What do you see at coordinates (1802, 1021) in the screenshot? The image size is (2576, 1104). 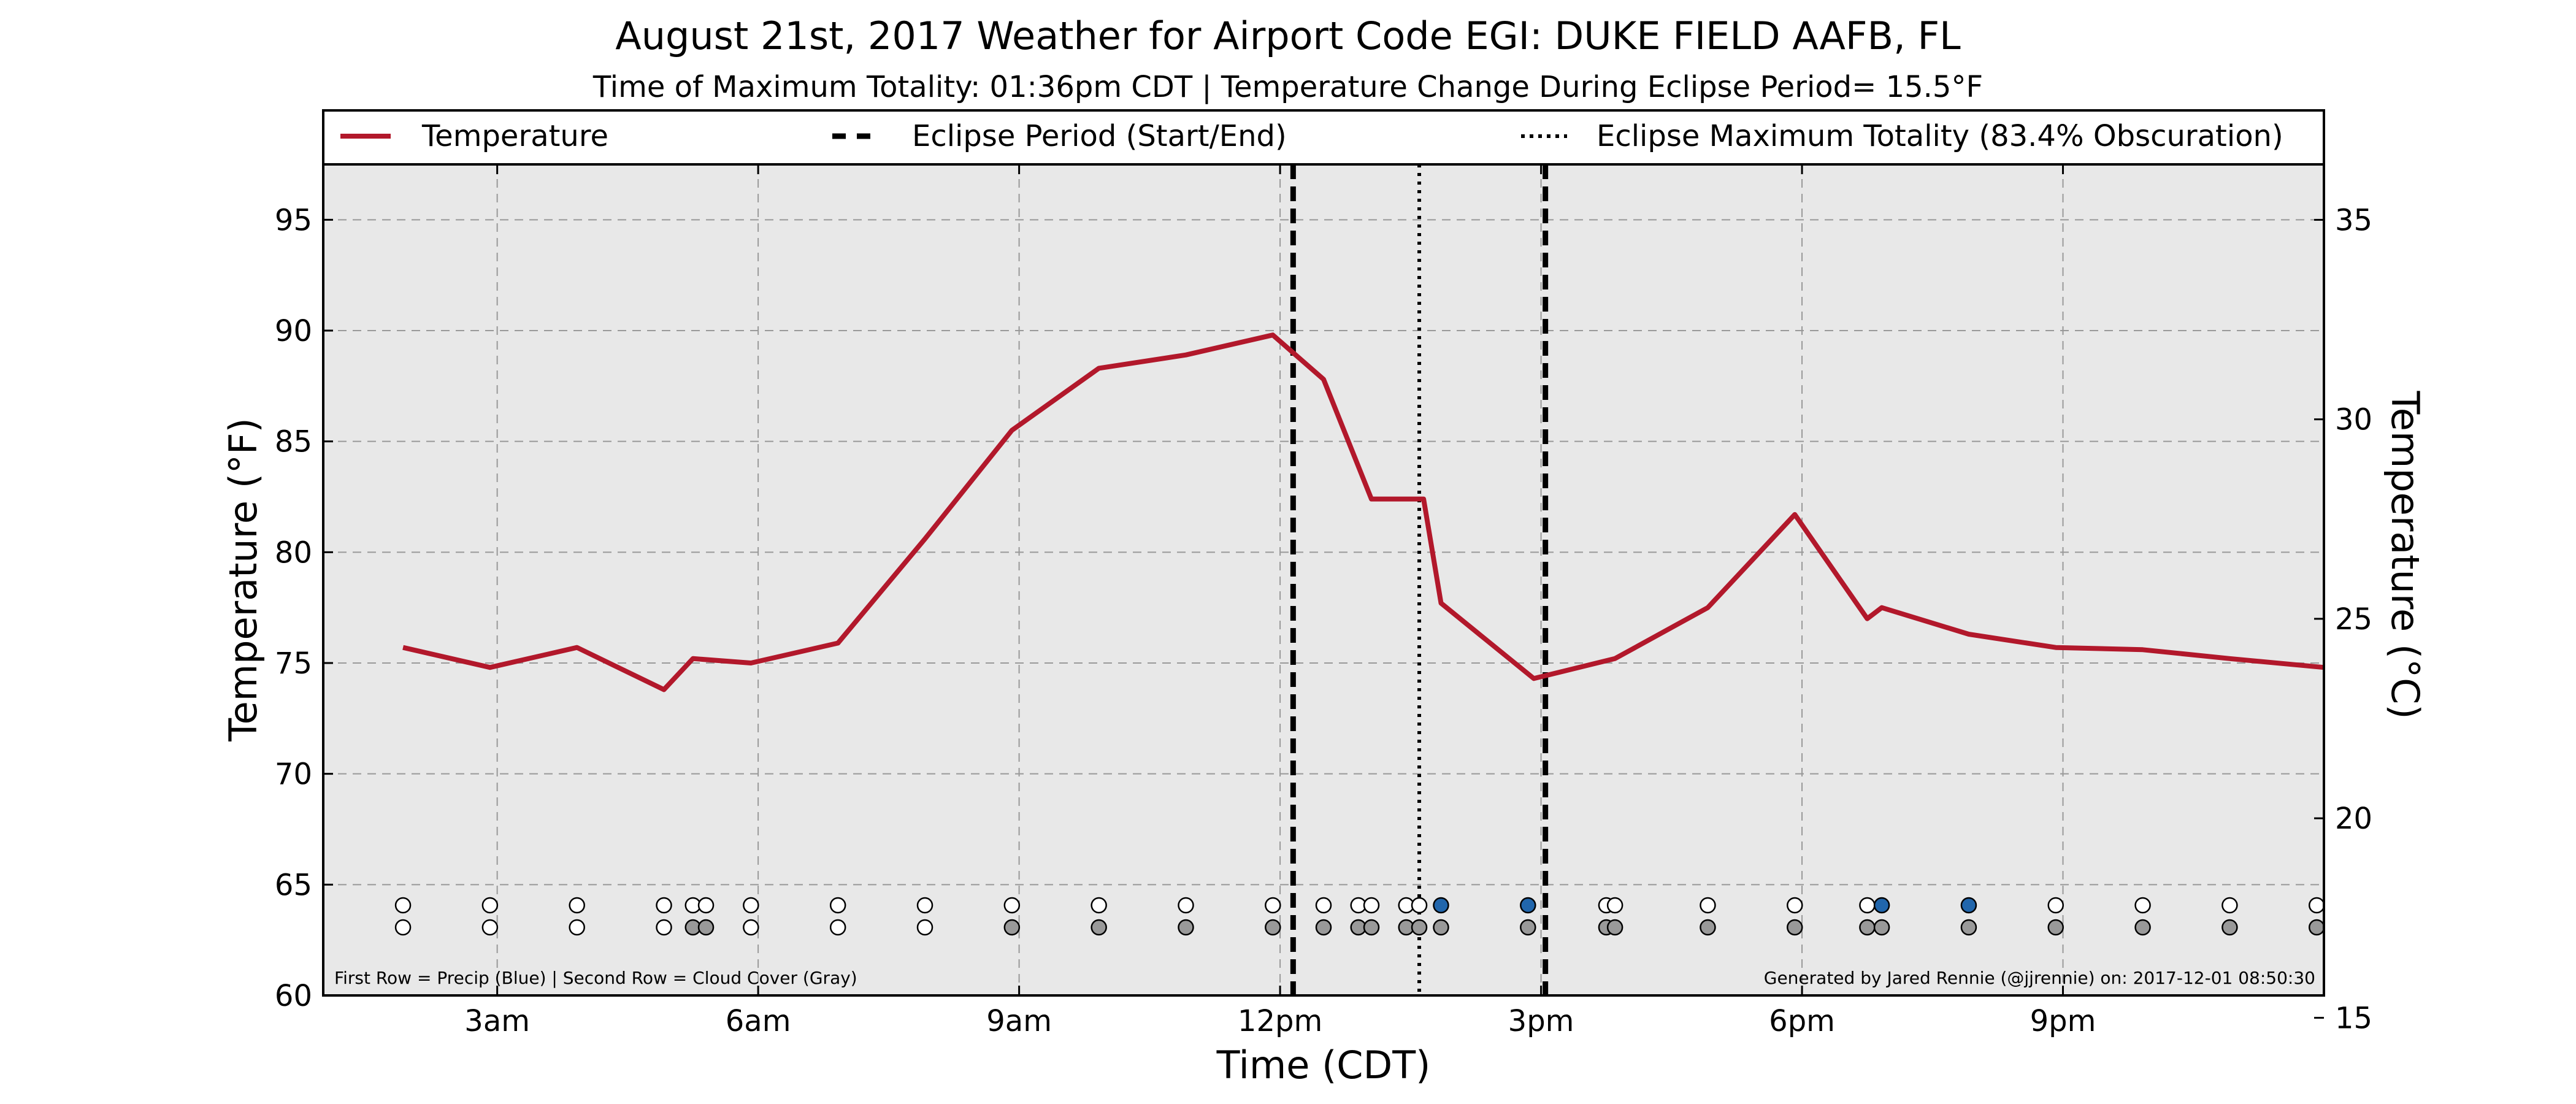 I see `x-tick-label: 6pm` at bounding box center [1802, 1021].